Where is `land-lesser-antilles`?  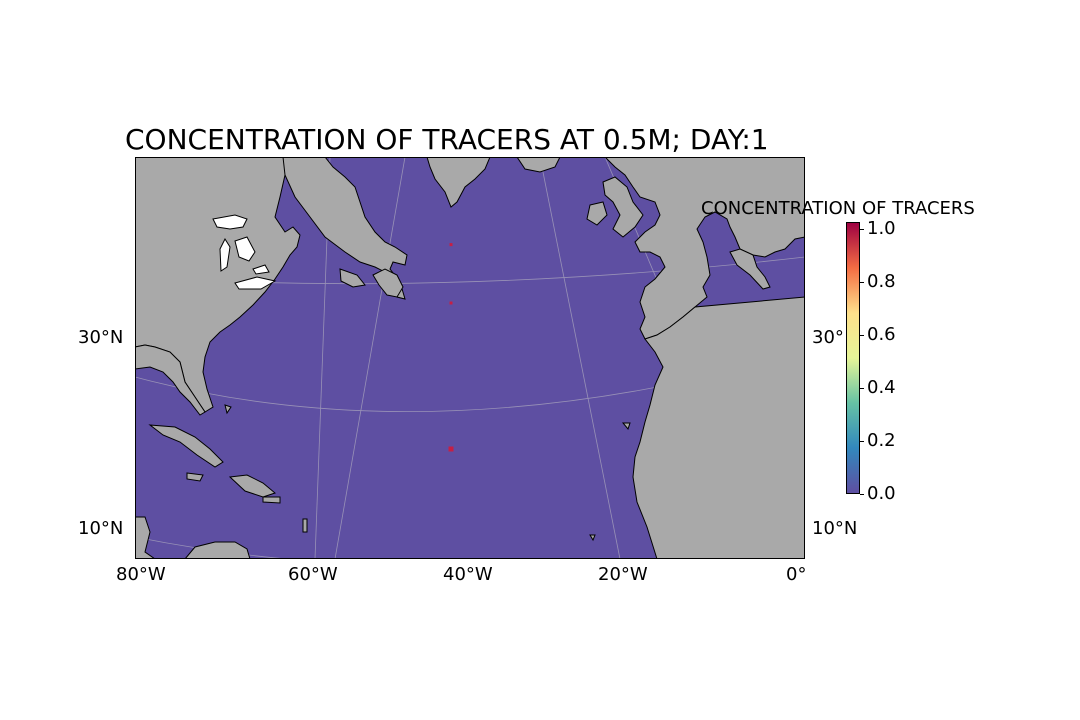 land-lesser-antilles is located at coordinates (305, 525).